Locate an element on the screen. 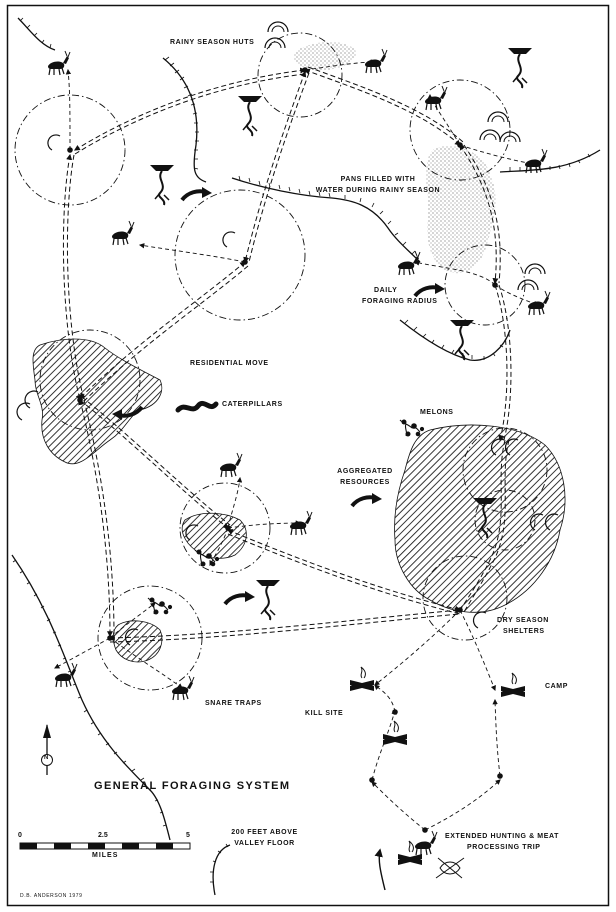 This screenshot has width=616, height=912. label-residential-move: RESIDENTIAL MOVE is located at coordinates (229, 363).